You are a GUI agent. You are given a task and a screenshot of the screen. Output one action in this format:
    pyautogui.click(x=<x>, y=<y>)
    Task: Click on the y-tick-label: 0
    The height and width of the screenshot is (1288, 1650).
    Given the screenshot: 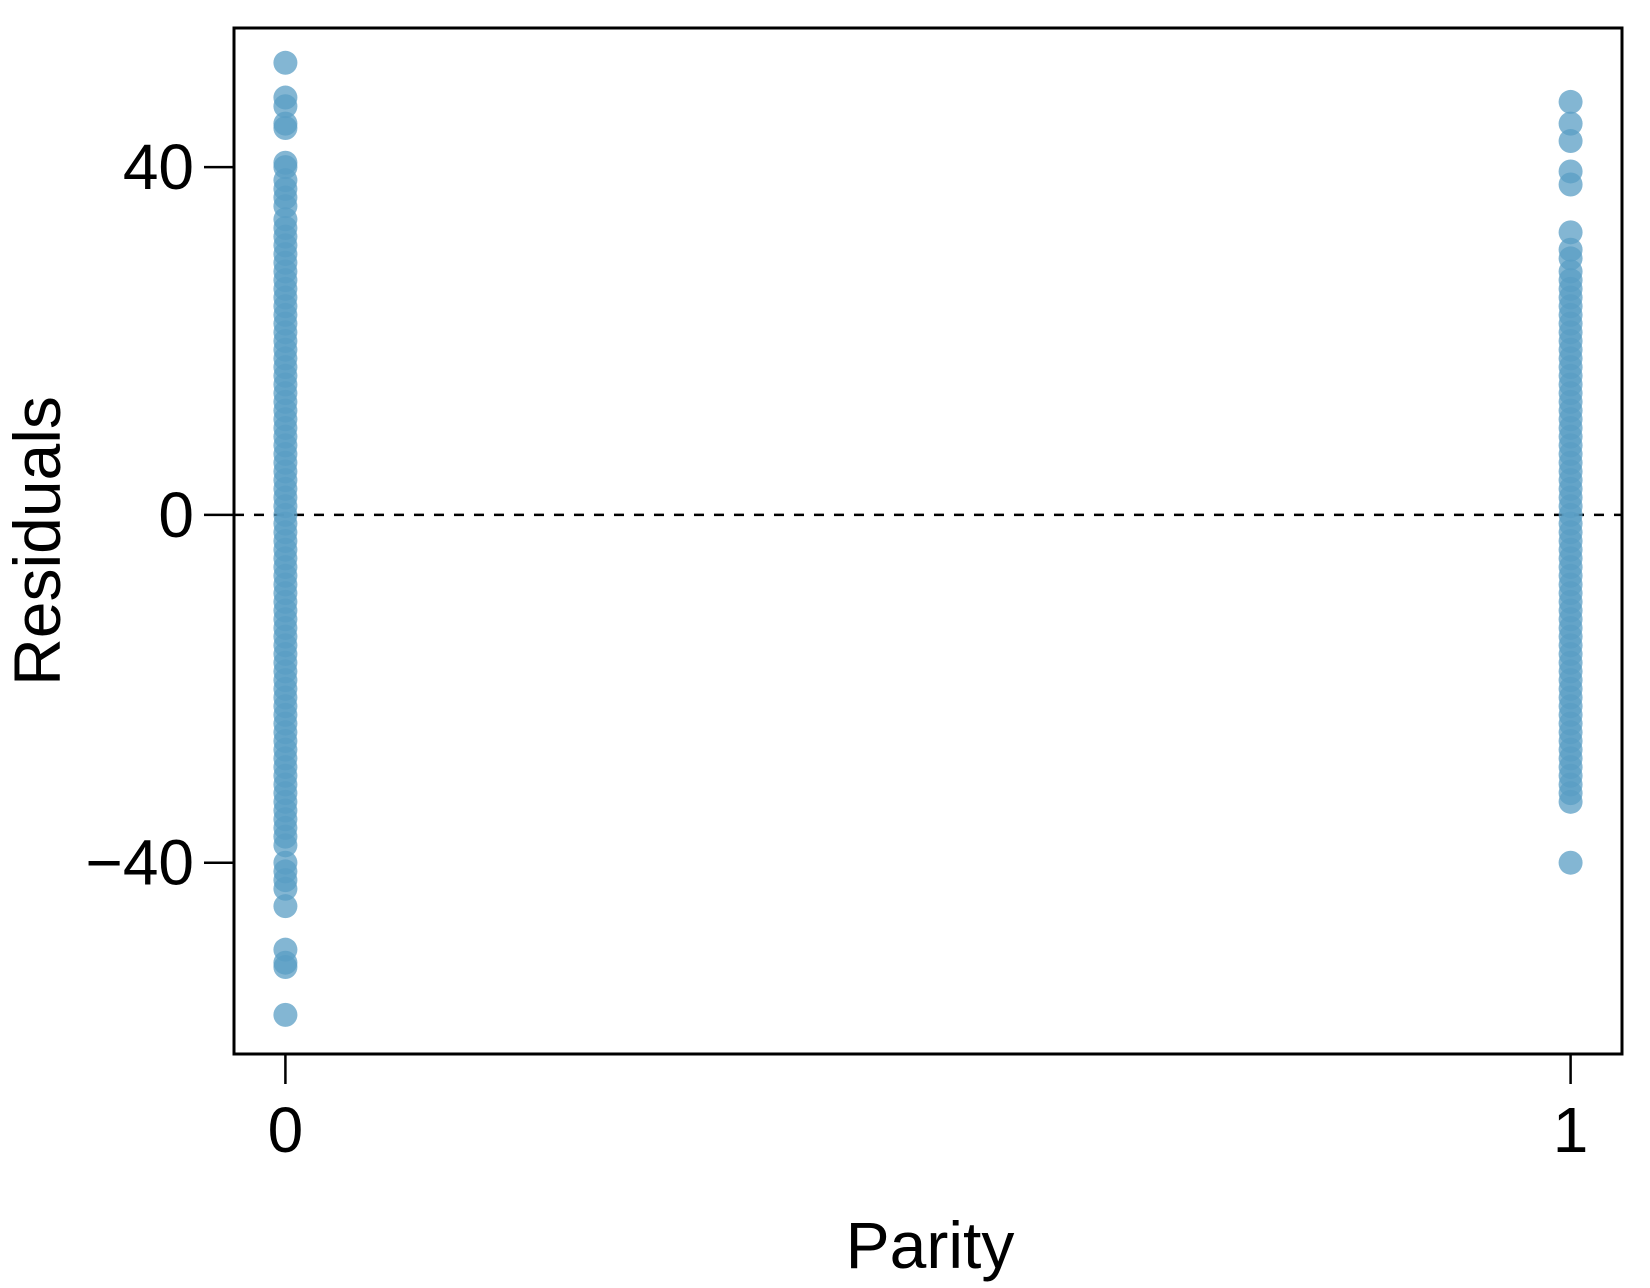 What is the action you would take?
    pyautogui.click(x=176, y=515)
    